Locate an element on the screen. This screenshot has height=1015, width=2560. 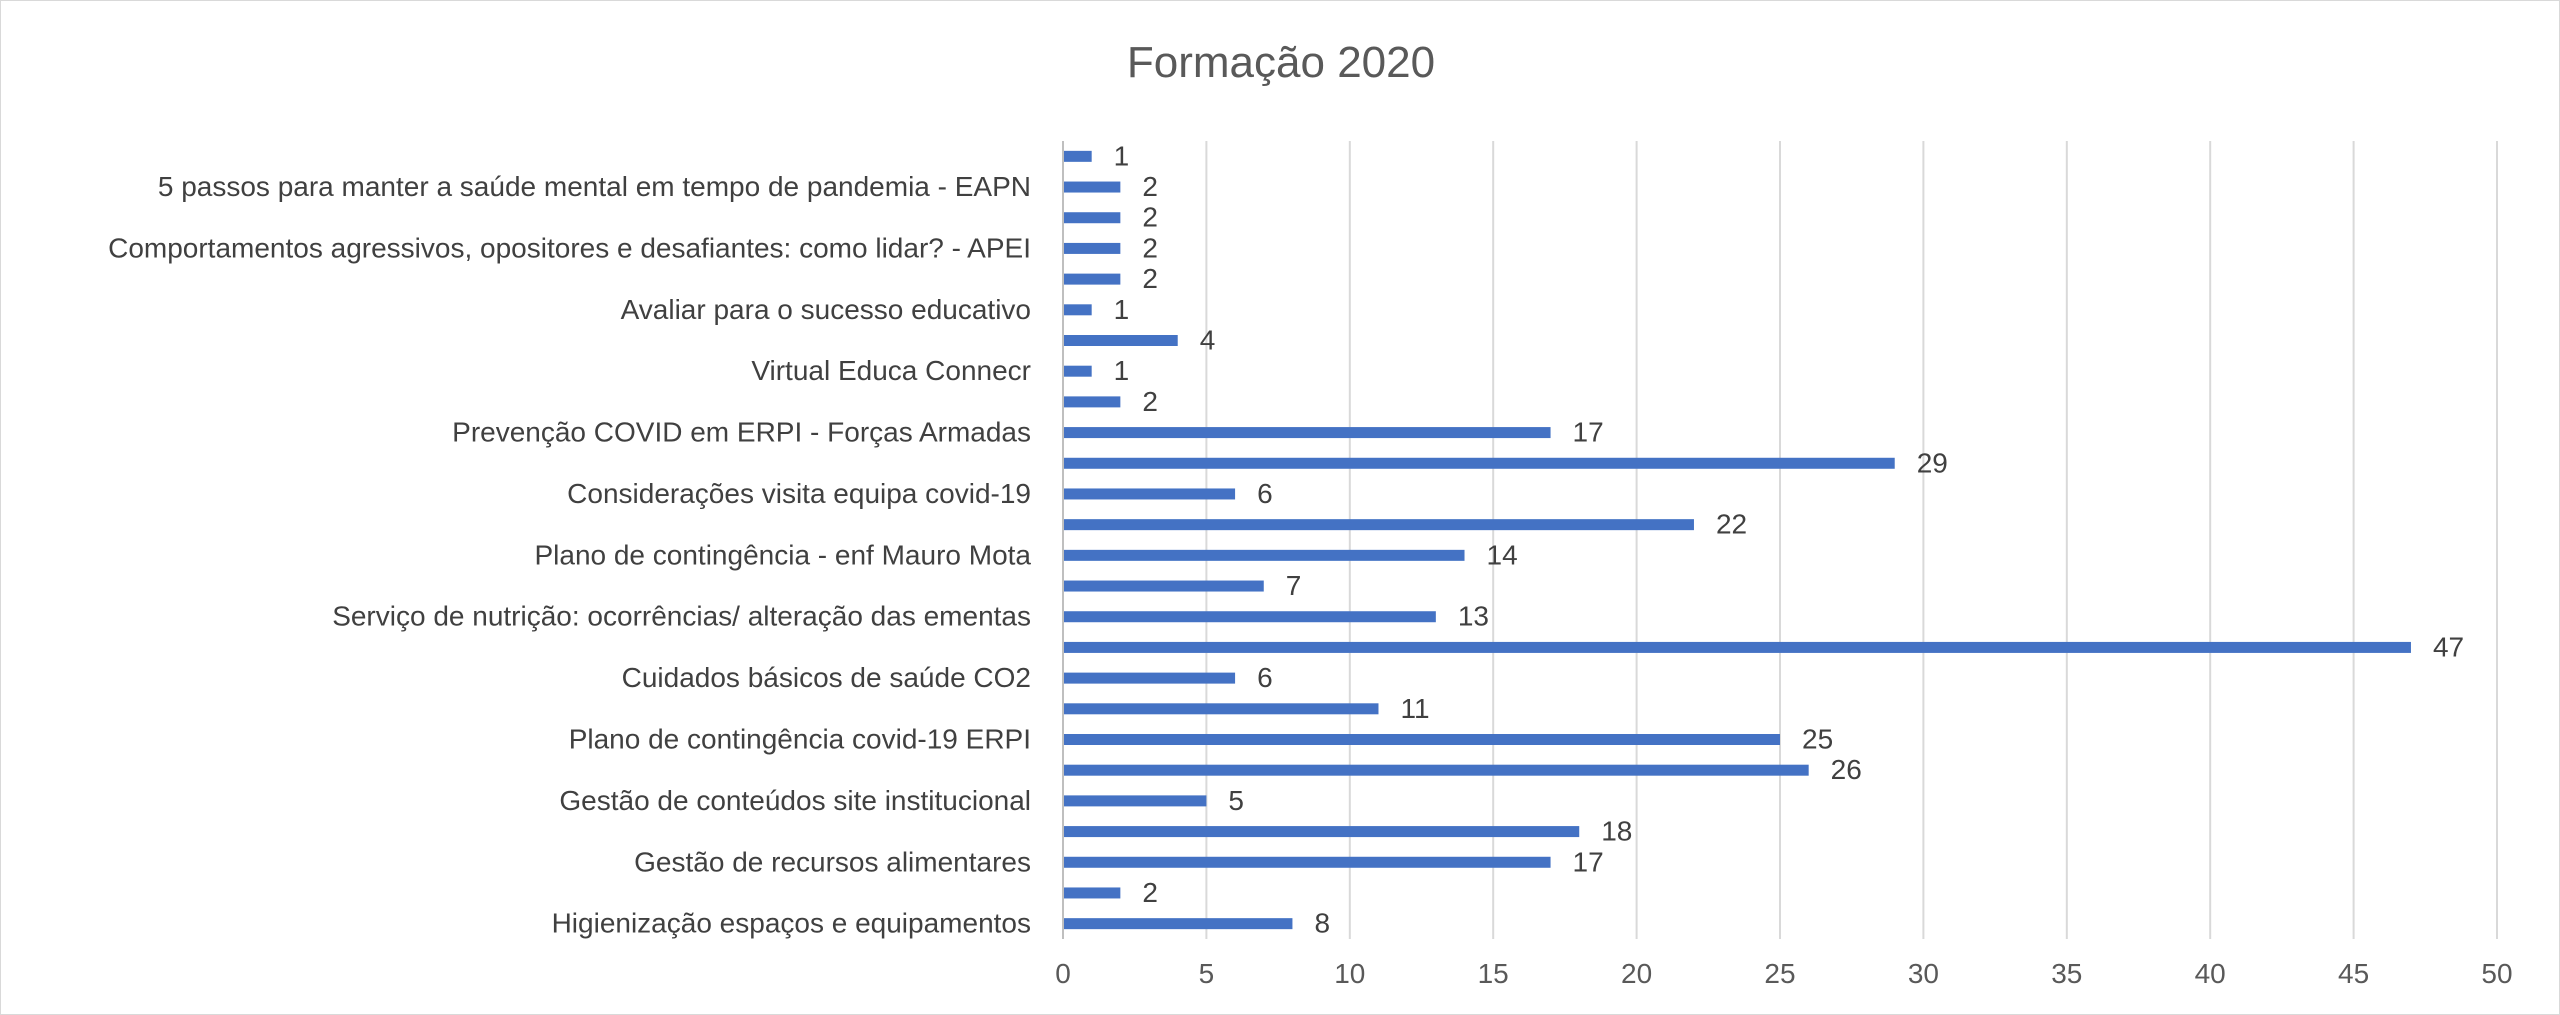
data-label-7: 1 is located at coordinates (1122, 370).